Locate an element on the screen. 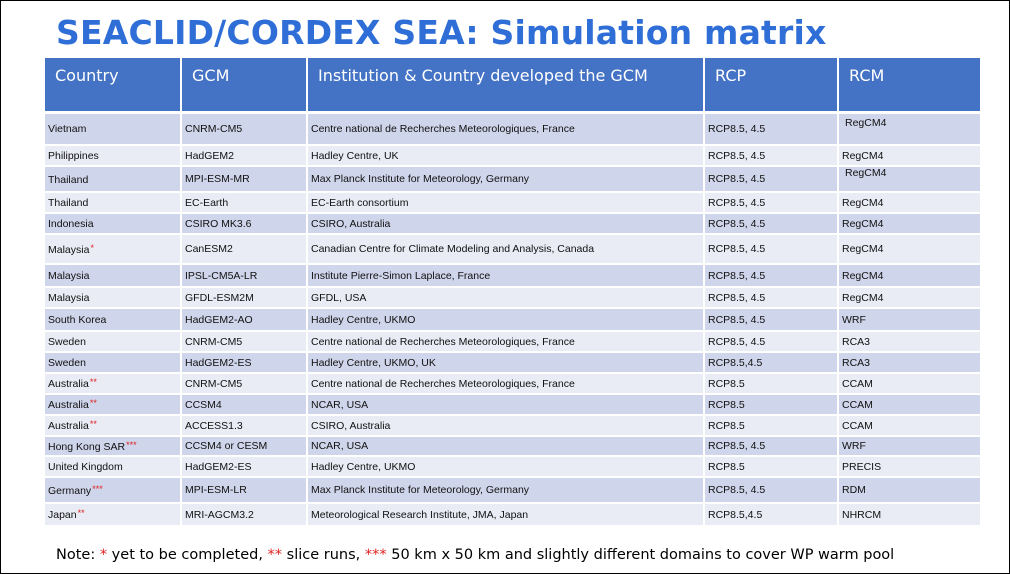 This screenshot has height=574, width=1010. cell-institution: GFDL, USA is located at coordinates (506, 298).